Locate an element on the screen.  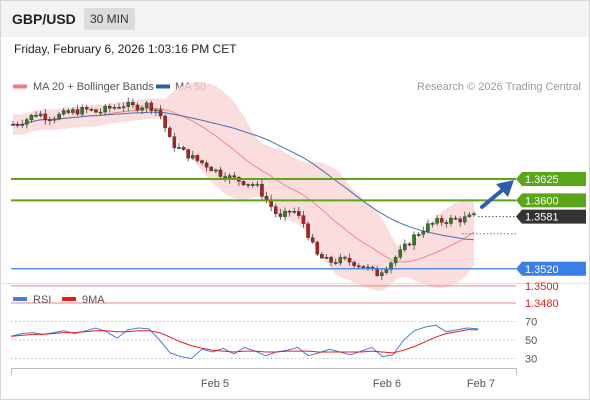
last-price-tag is located at coordinates (551, 216).